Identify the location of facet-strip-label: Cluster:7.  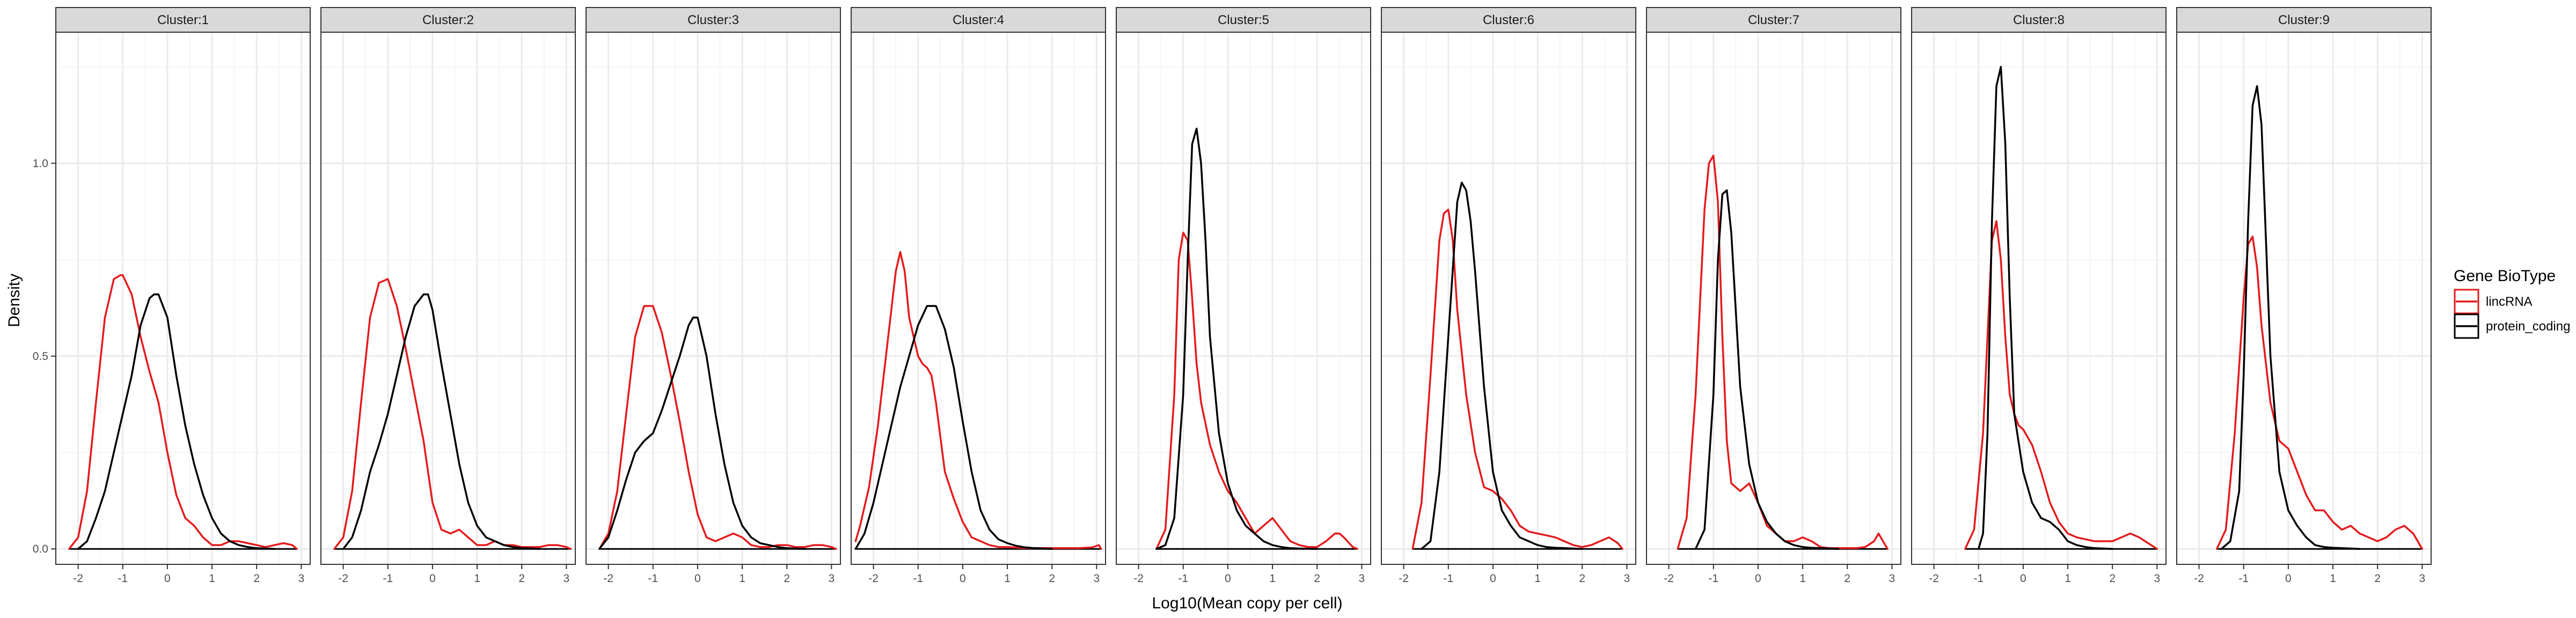
(1773, 20).